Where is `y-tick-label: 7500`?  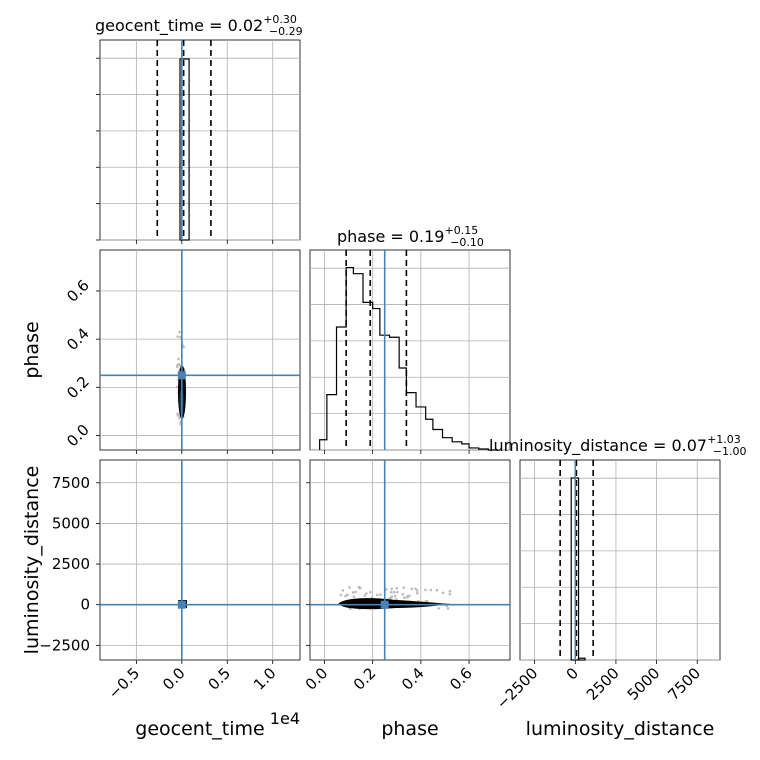 y-tick-label: 7500 is located at coordinates (71, 483).